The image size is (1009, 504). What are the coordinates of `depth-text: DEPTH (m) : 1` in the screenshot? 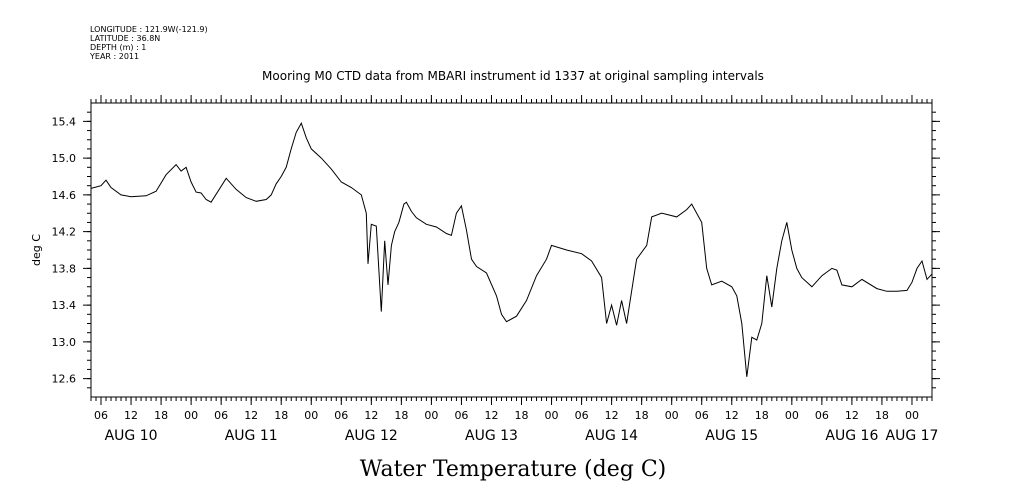 It's located at (118, 47).